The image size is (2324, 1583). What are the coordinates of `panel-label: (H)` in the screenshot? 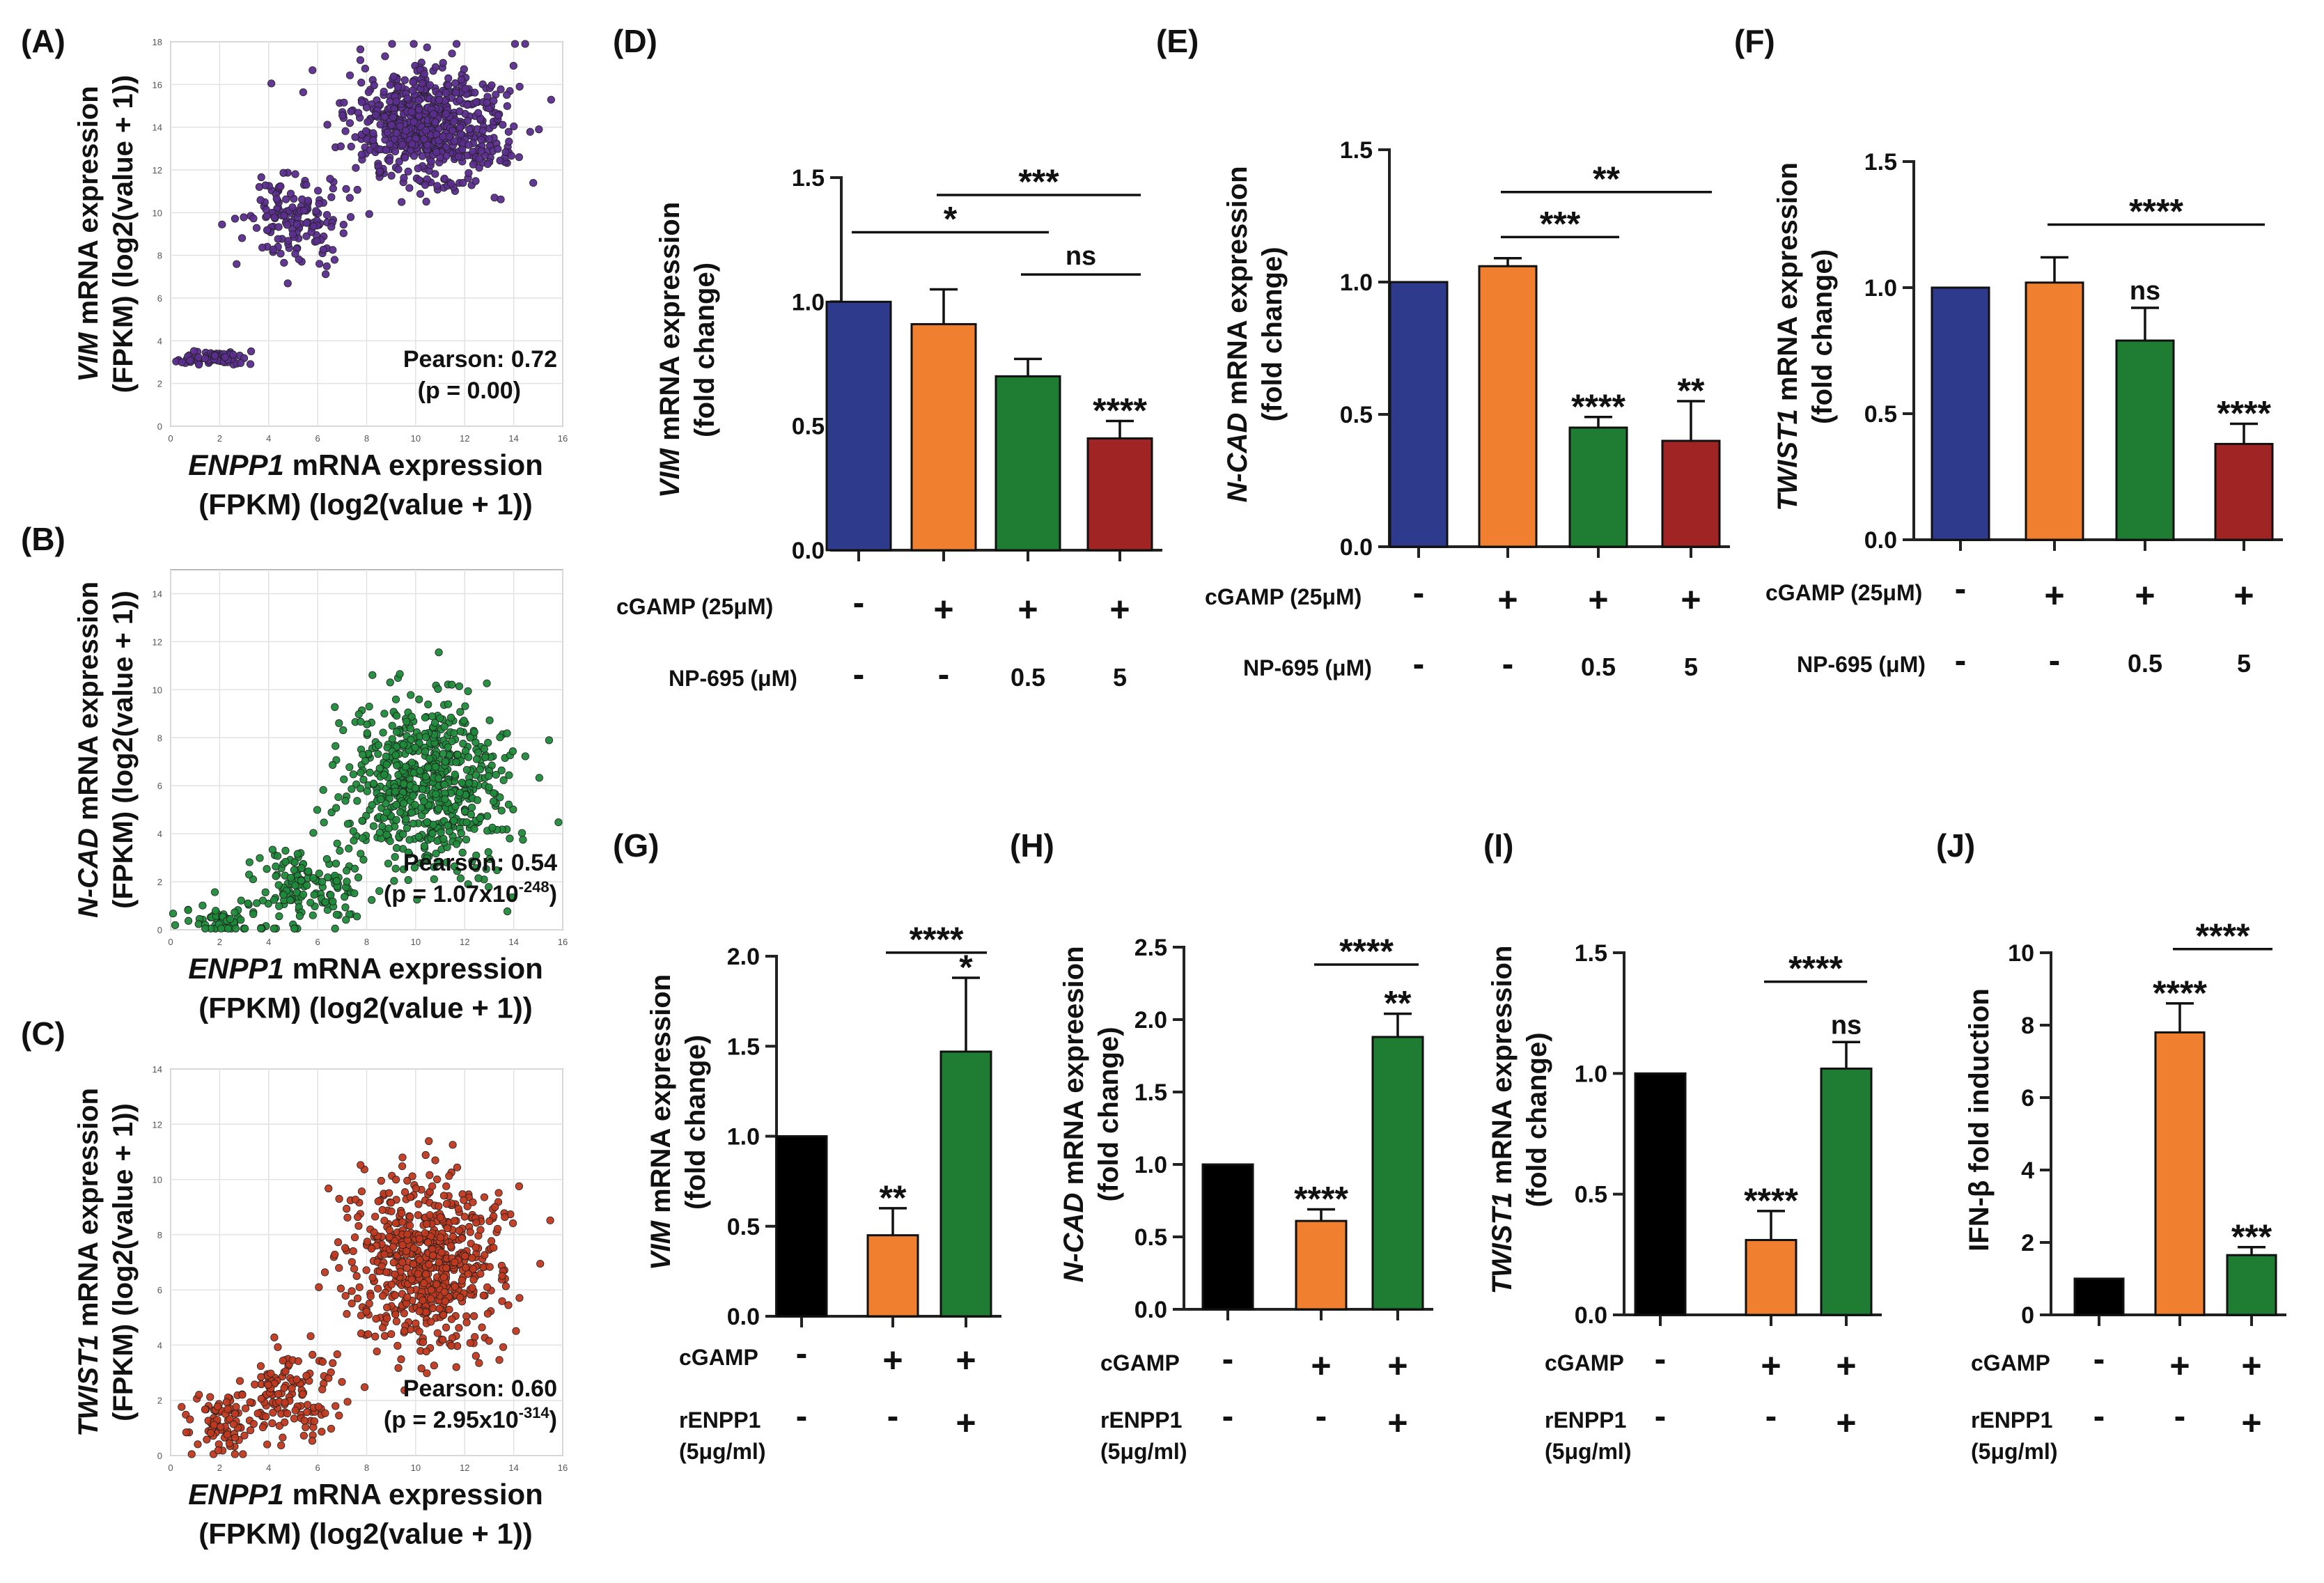 It's located at (1032, 845).